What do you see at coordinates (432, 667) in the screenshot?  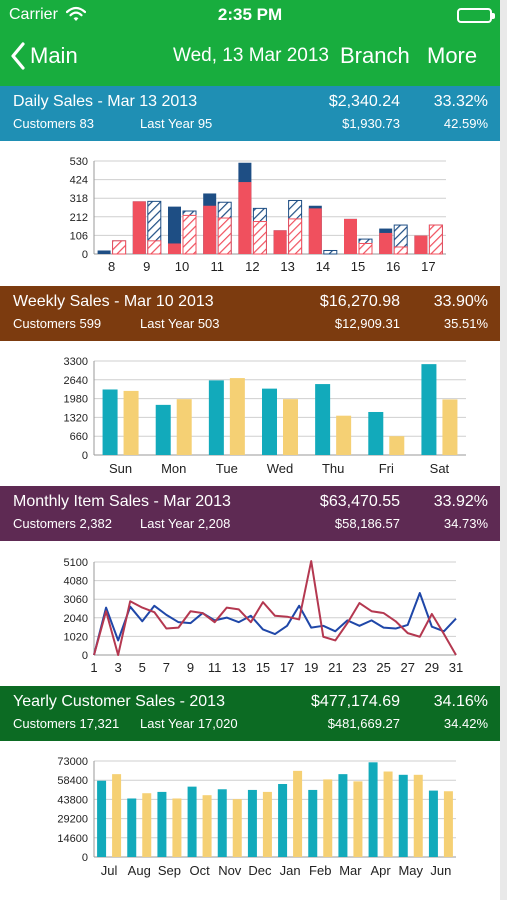 I see `x-tick-label: 29` at bounding box center [432, 667].